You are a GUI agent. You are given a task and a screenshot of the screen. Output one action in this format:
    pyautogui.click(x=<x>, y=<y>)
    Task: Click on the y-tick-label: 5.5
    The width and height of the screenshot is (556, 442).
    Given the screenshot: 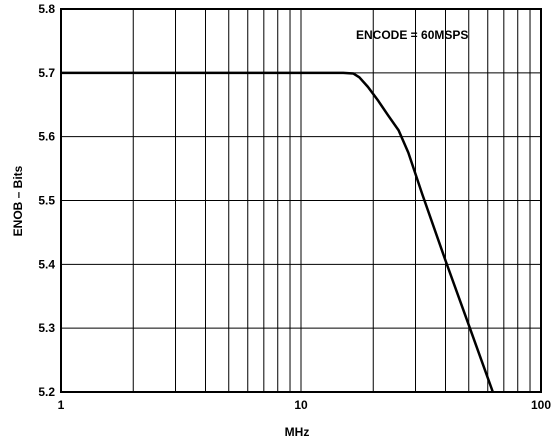 What is the action you would take?
    pyautogui.click(x=46, y=201)
    